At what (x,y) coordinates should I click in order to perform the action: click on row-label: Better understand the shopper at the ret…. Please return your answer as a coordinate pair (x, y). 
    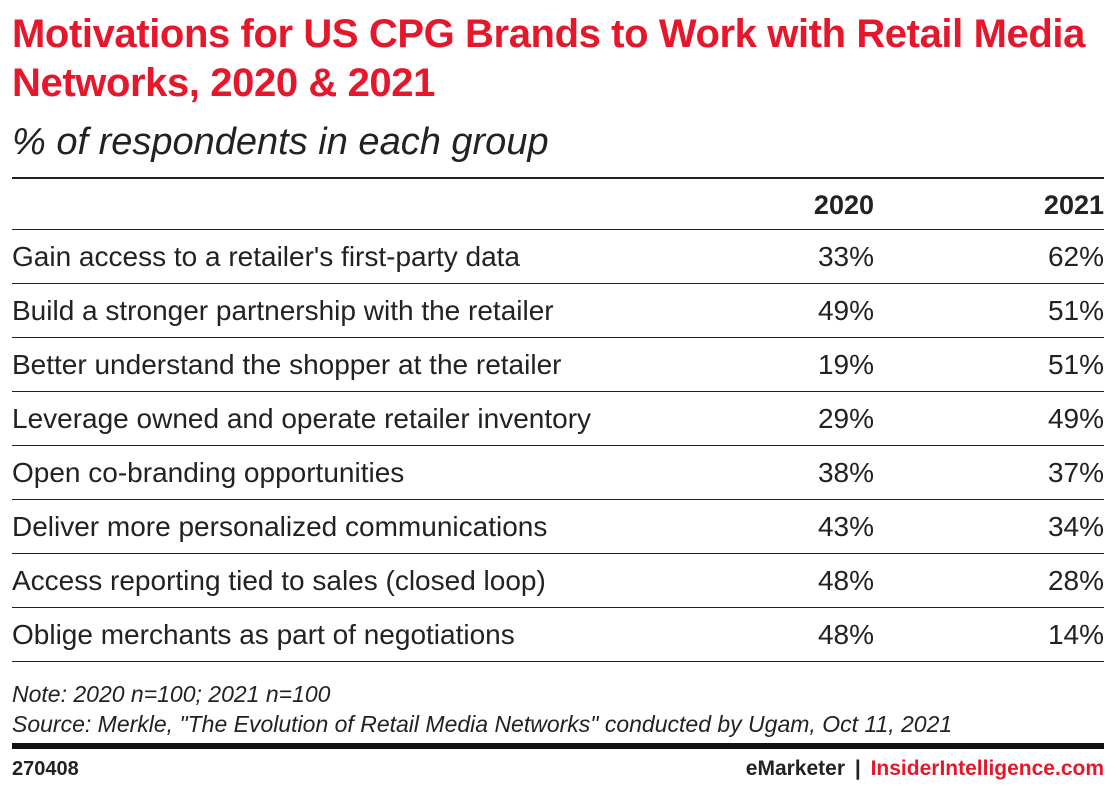
    Looking at the image, I should click on (287, 364).